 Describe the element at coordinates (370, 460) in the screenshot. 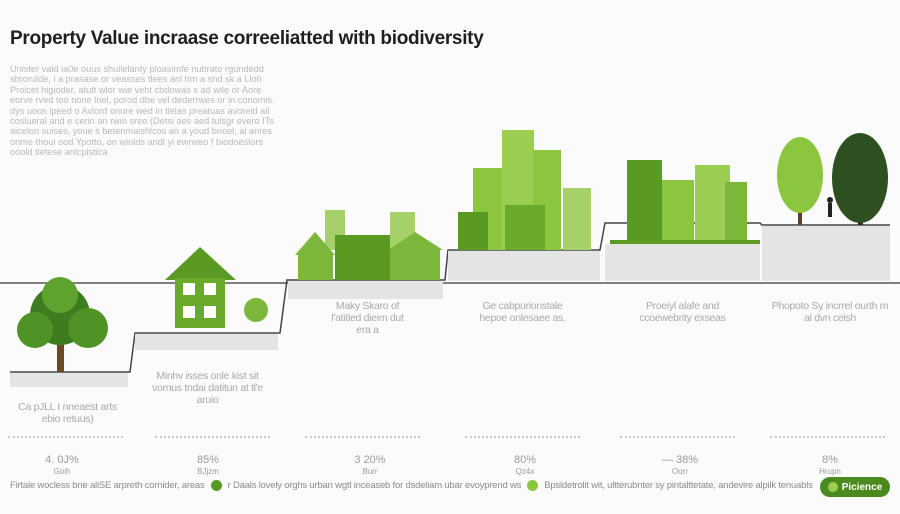

I see `stage-percent-3: 3 20%` at that location.